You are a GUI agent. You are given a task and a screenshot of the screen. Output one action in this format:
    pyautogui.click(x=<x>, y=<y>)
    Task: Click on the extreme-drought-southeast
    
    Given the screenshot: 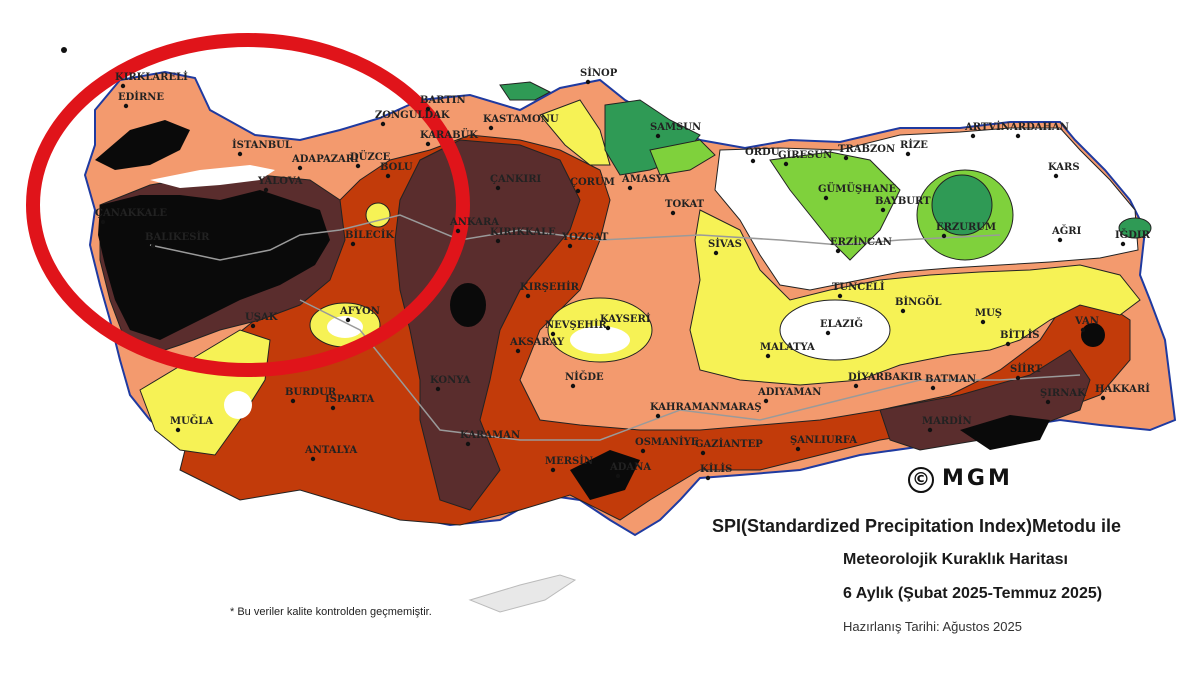 What is the action you would take?
    pyautogui.click(x=1005, y=432)
    